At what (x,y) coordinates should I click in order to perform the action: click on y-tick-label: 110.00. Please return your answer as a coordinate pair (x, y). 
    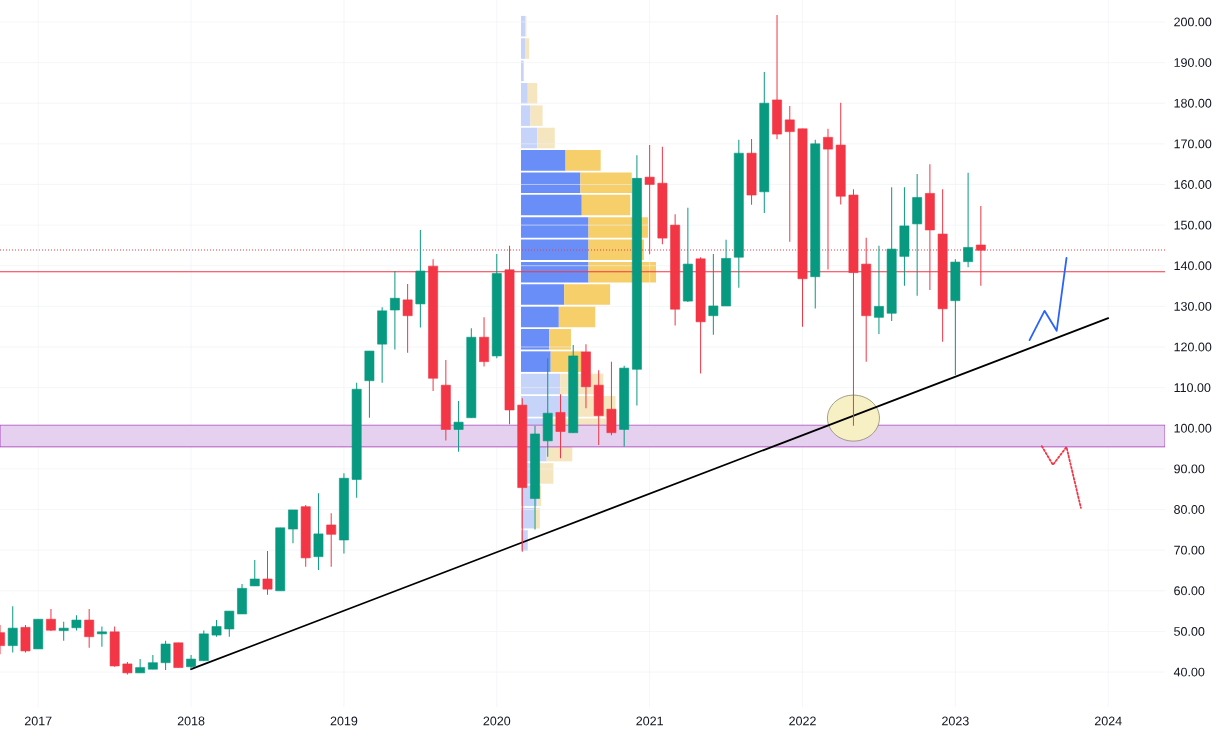
    Looking at the image, I should click on (1192, 388).